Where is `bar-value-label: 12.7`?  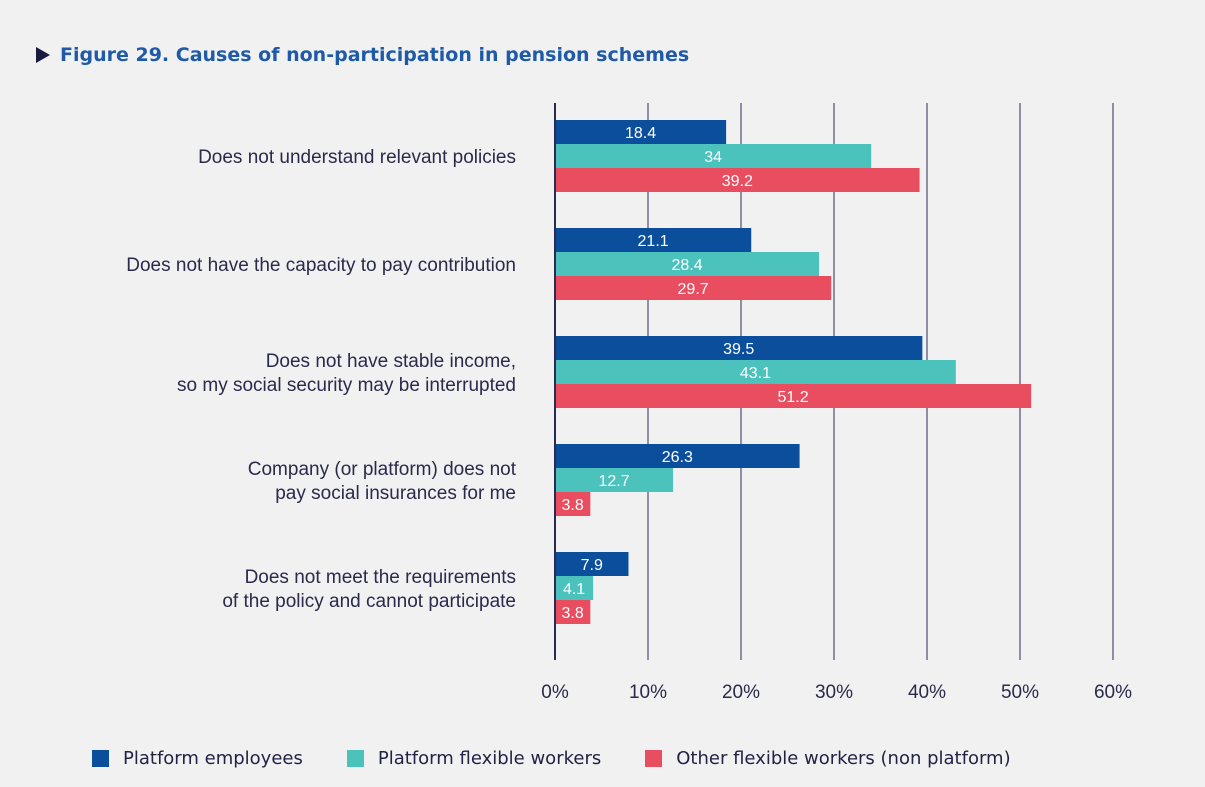
bar-value-label: 12.7 is located at coordinates (613, 481).